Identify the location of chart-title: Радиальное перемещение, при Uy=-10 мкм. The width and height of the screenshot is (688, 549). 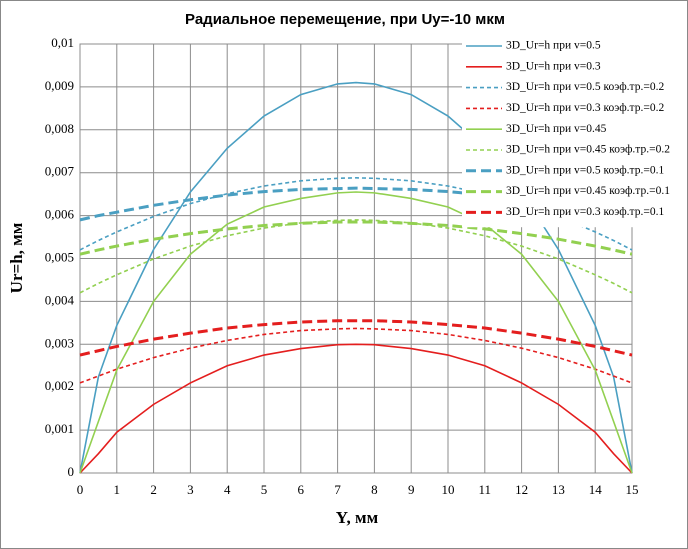
(345, 19).